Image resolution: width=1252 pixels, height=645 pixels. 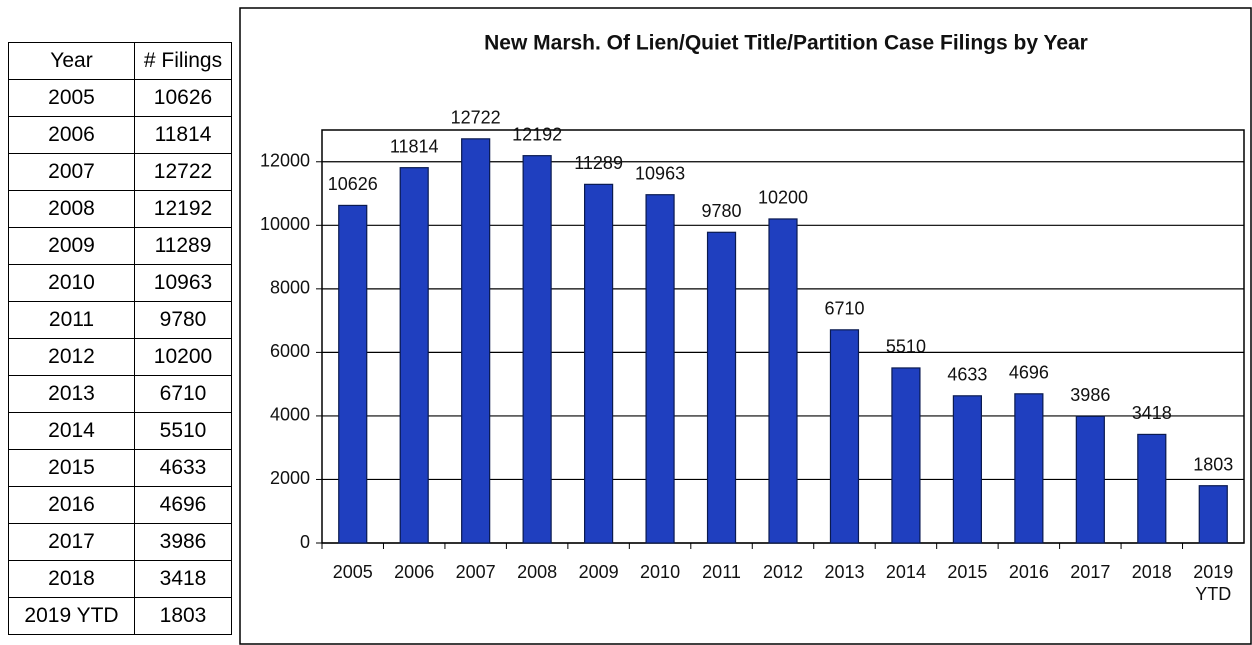 What do you see at coordinates (722, 211) in the screenshot?
I see `value-label: 9780` at bounding box center [722, 211].